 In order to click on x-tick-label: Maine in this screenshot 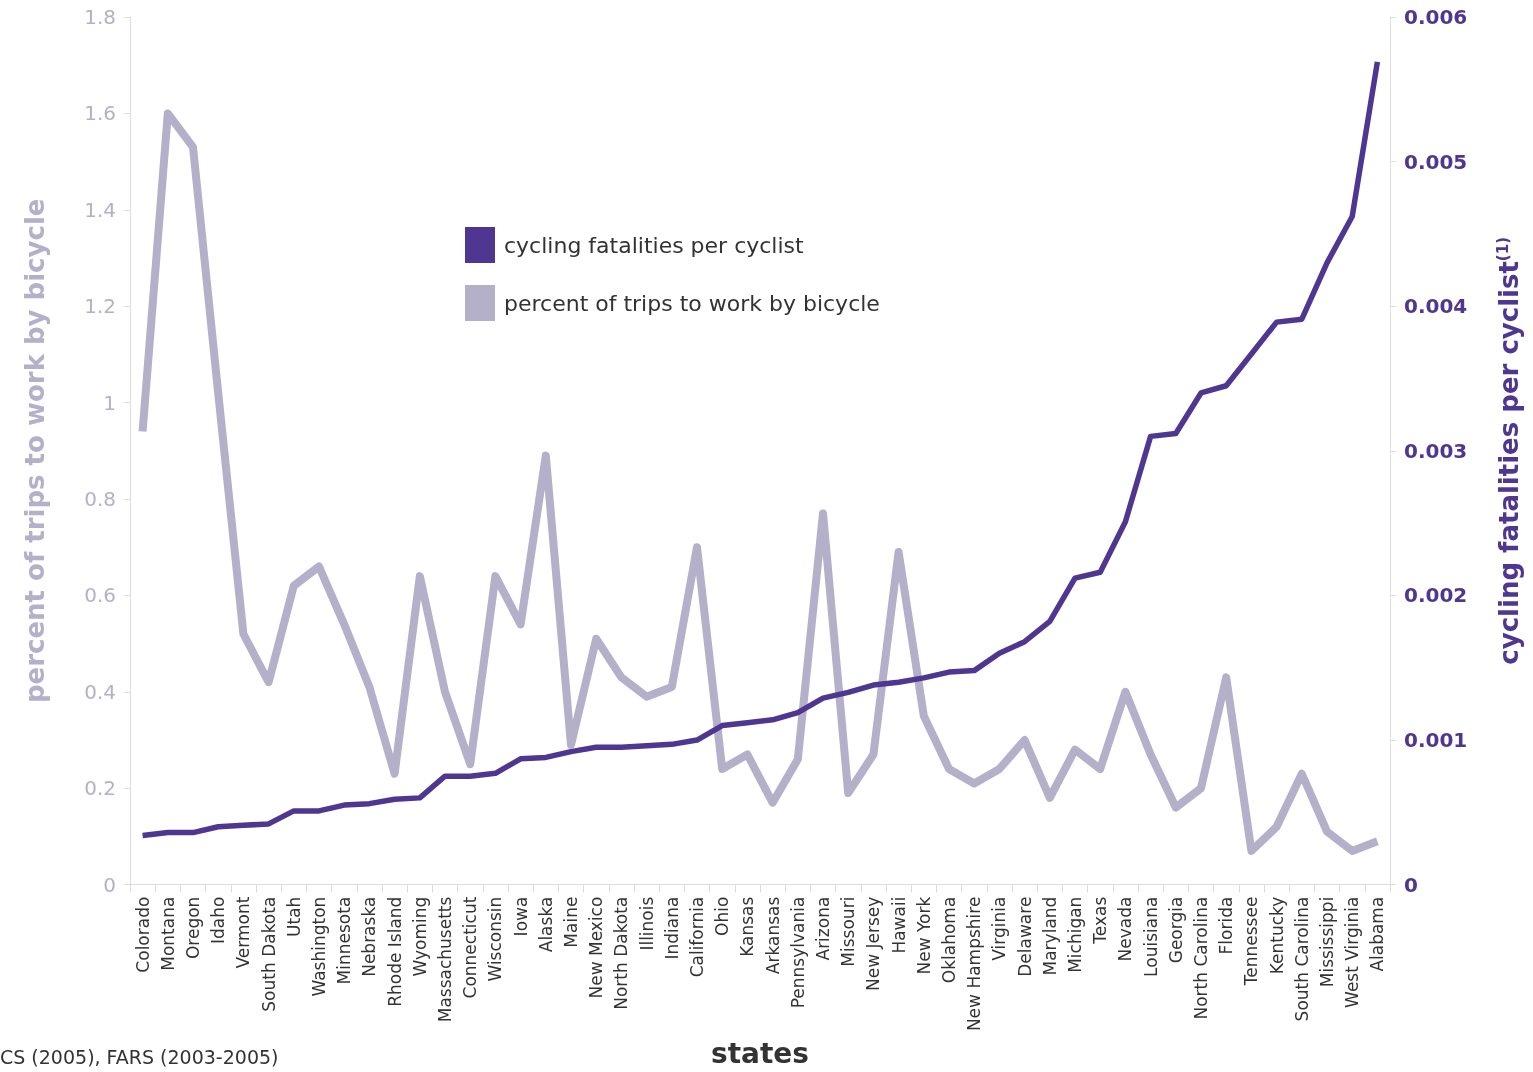, I will do `click(571, 922)`.